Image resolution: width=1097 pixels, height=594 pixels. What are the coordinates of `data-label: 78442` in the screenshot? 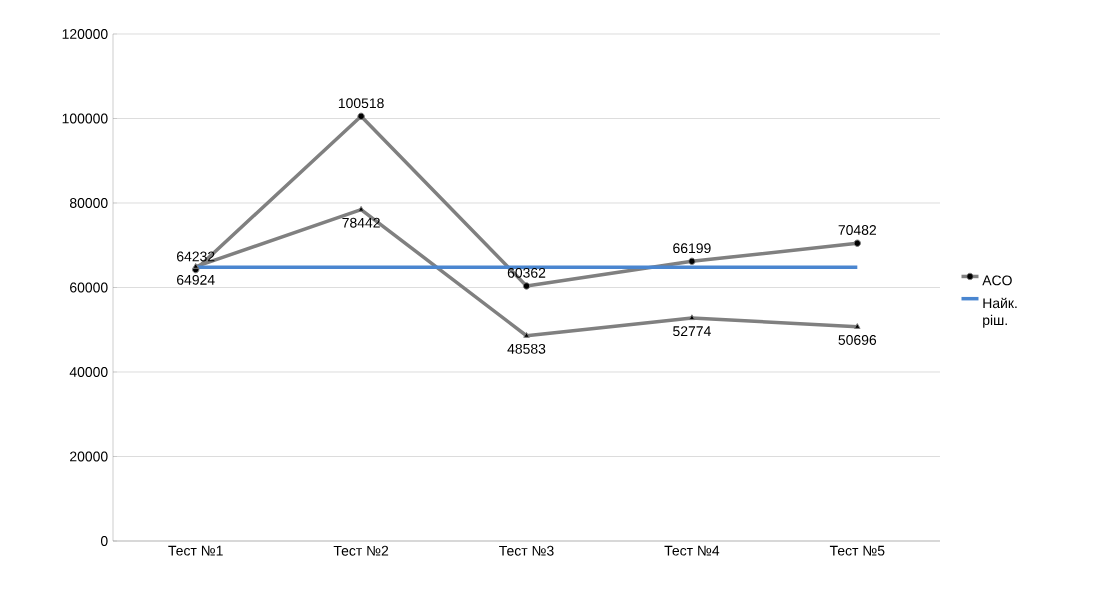 It's located at (361, 222).